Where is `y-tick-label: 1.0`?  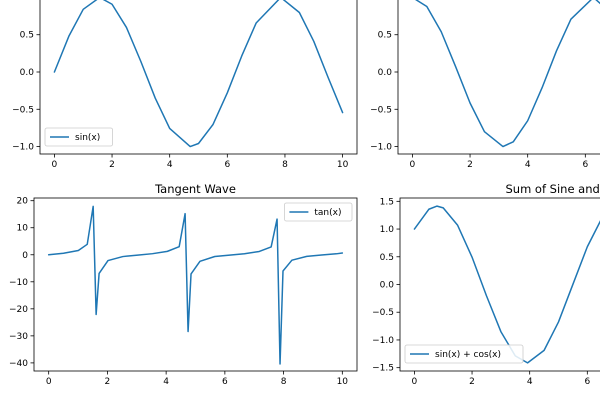 y-tick-label: 1.0 is located at coordinates (387, 230).